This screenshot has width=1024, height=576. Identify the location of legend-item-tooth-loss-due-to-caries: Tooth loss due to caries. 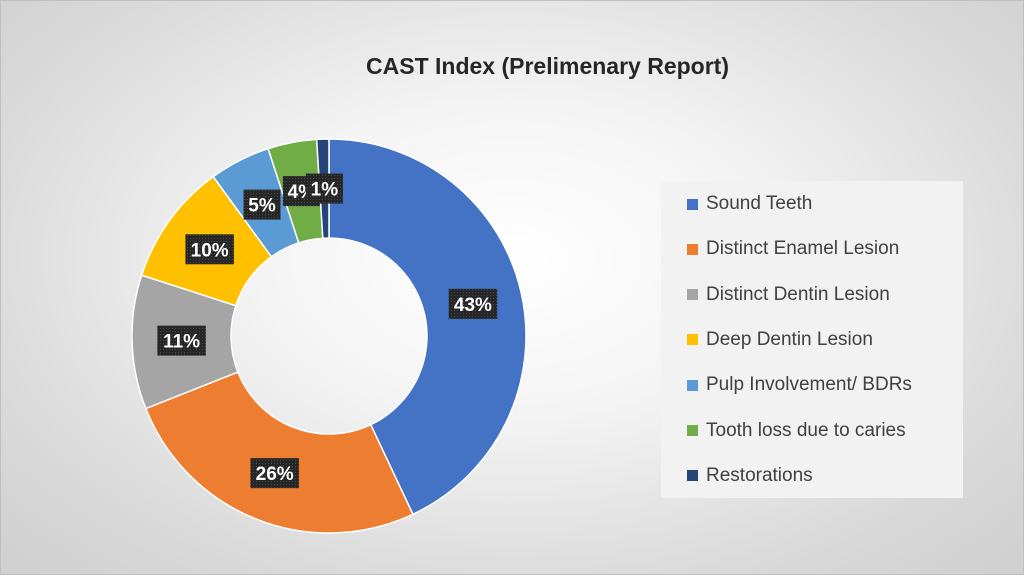
(796, 431).